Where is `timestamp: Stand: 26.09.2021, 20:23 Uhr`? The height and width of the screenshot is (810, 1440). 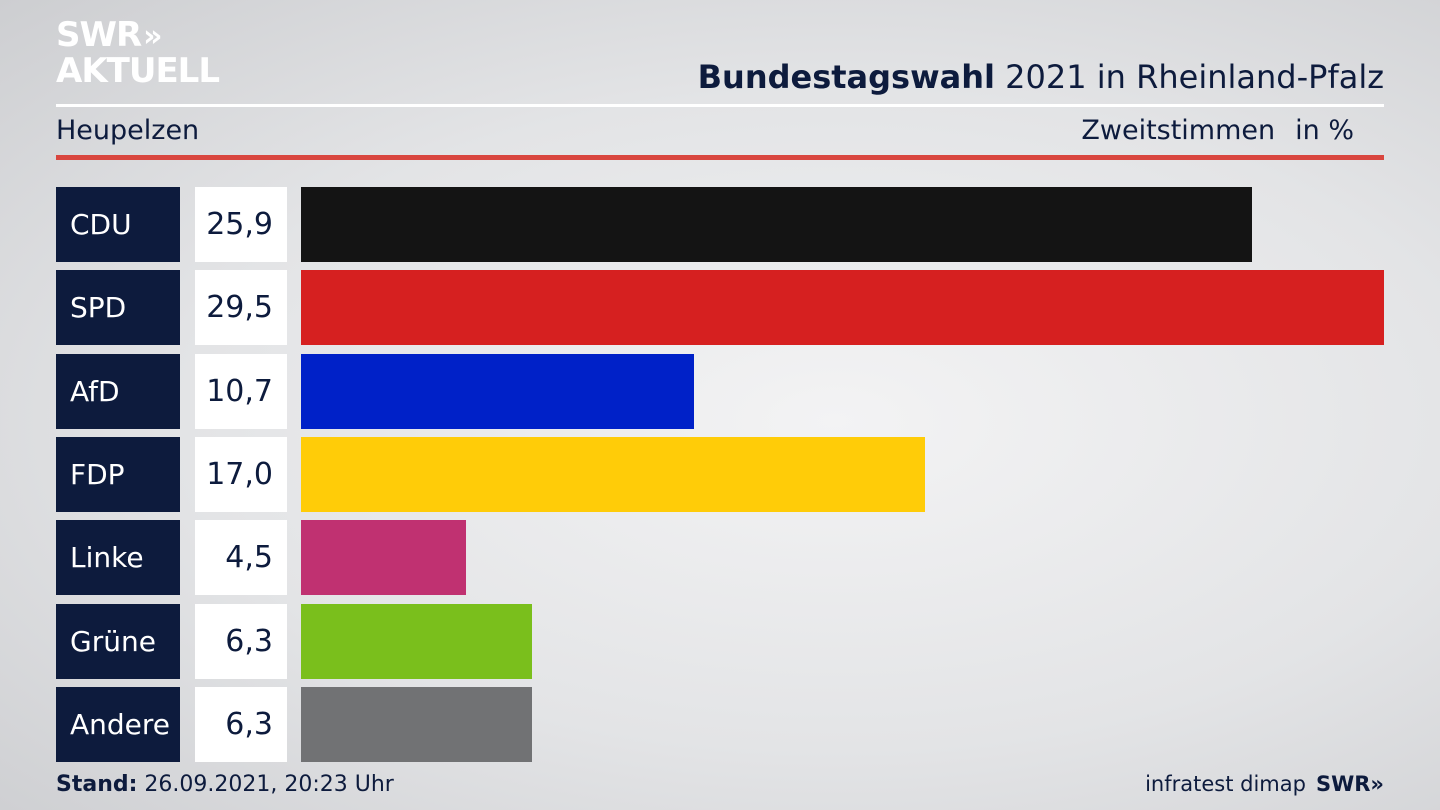
timestamp: Stand: 26.09.2021, 20:23 Uhr is located at coordinates (225, 784).